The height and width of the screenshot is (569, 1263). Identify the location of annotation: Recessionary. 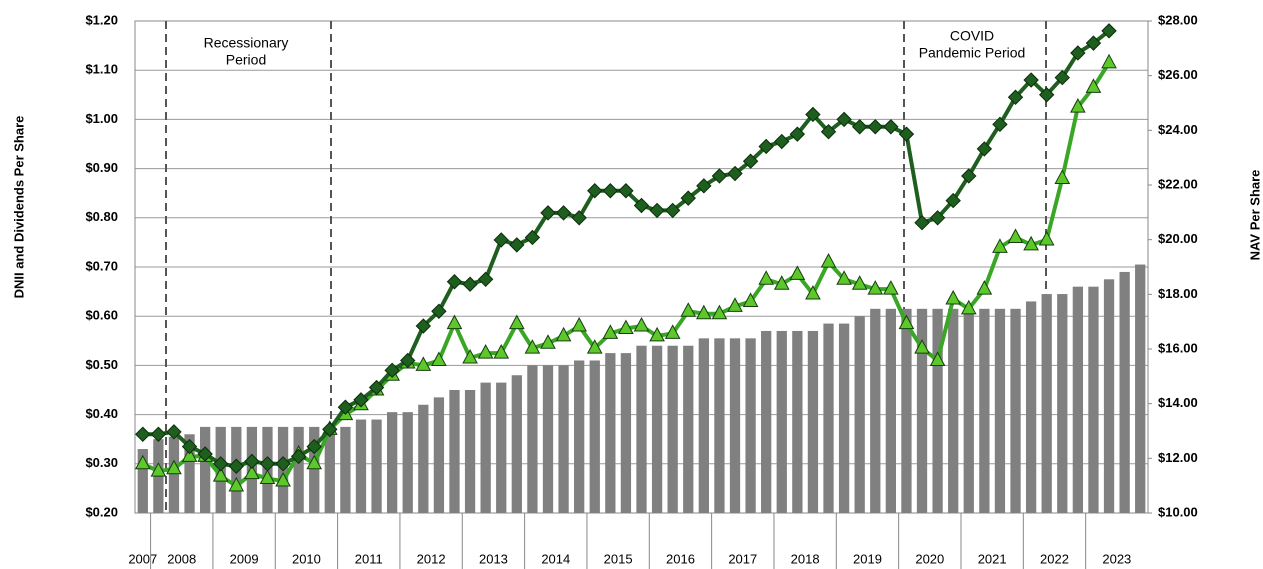
(246, 43).